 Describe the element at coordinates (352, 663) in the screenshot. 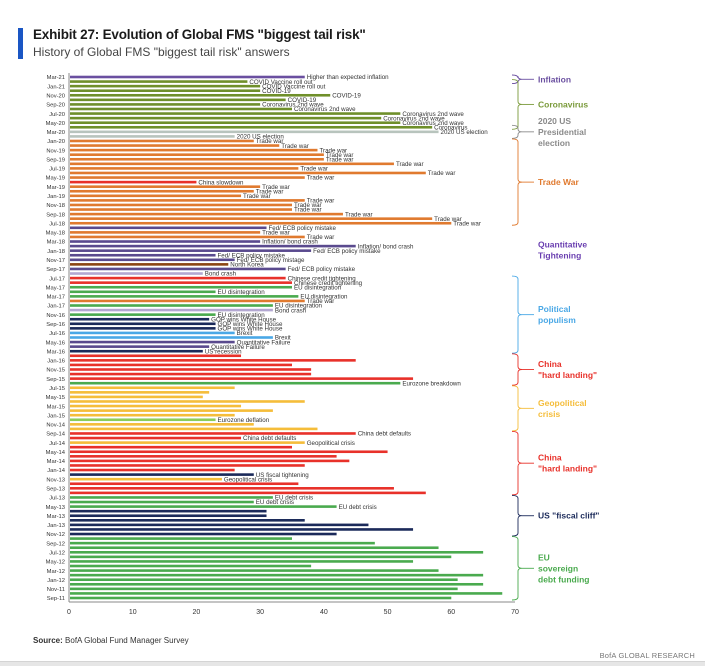

I see `footer-divider` at that location.